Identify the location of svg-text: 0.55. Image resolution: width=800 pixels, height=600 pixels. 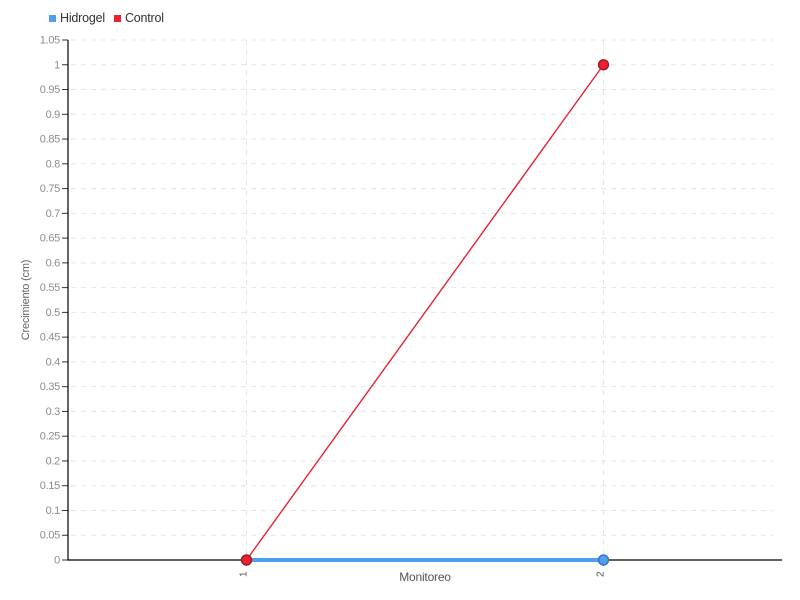
(50, 288).